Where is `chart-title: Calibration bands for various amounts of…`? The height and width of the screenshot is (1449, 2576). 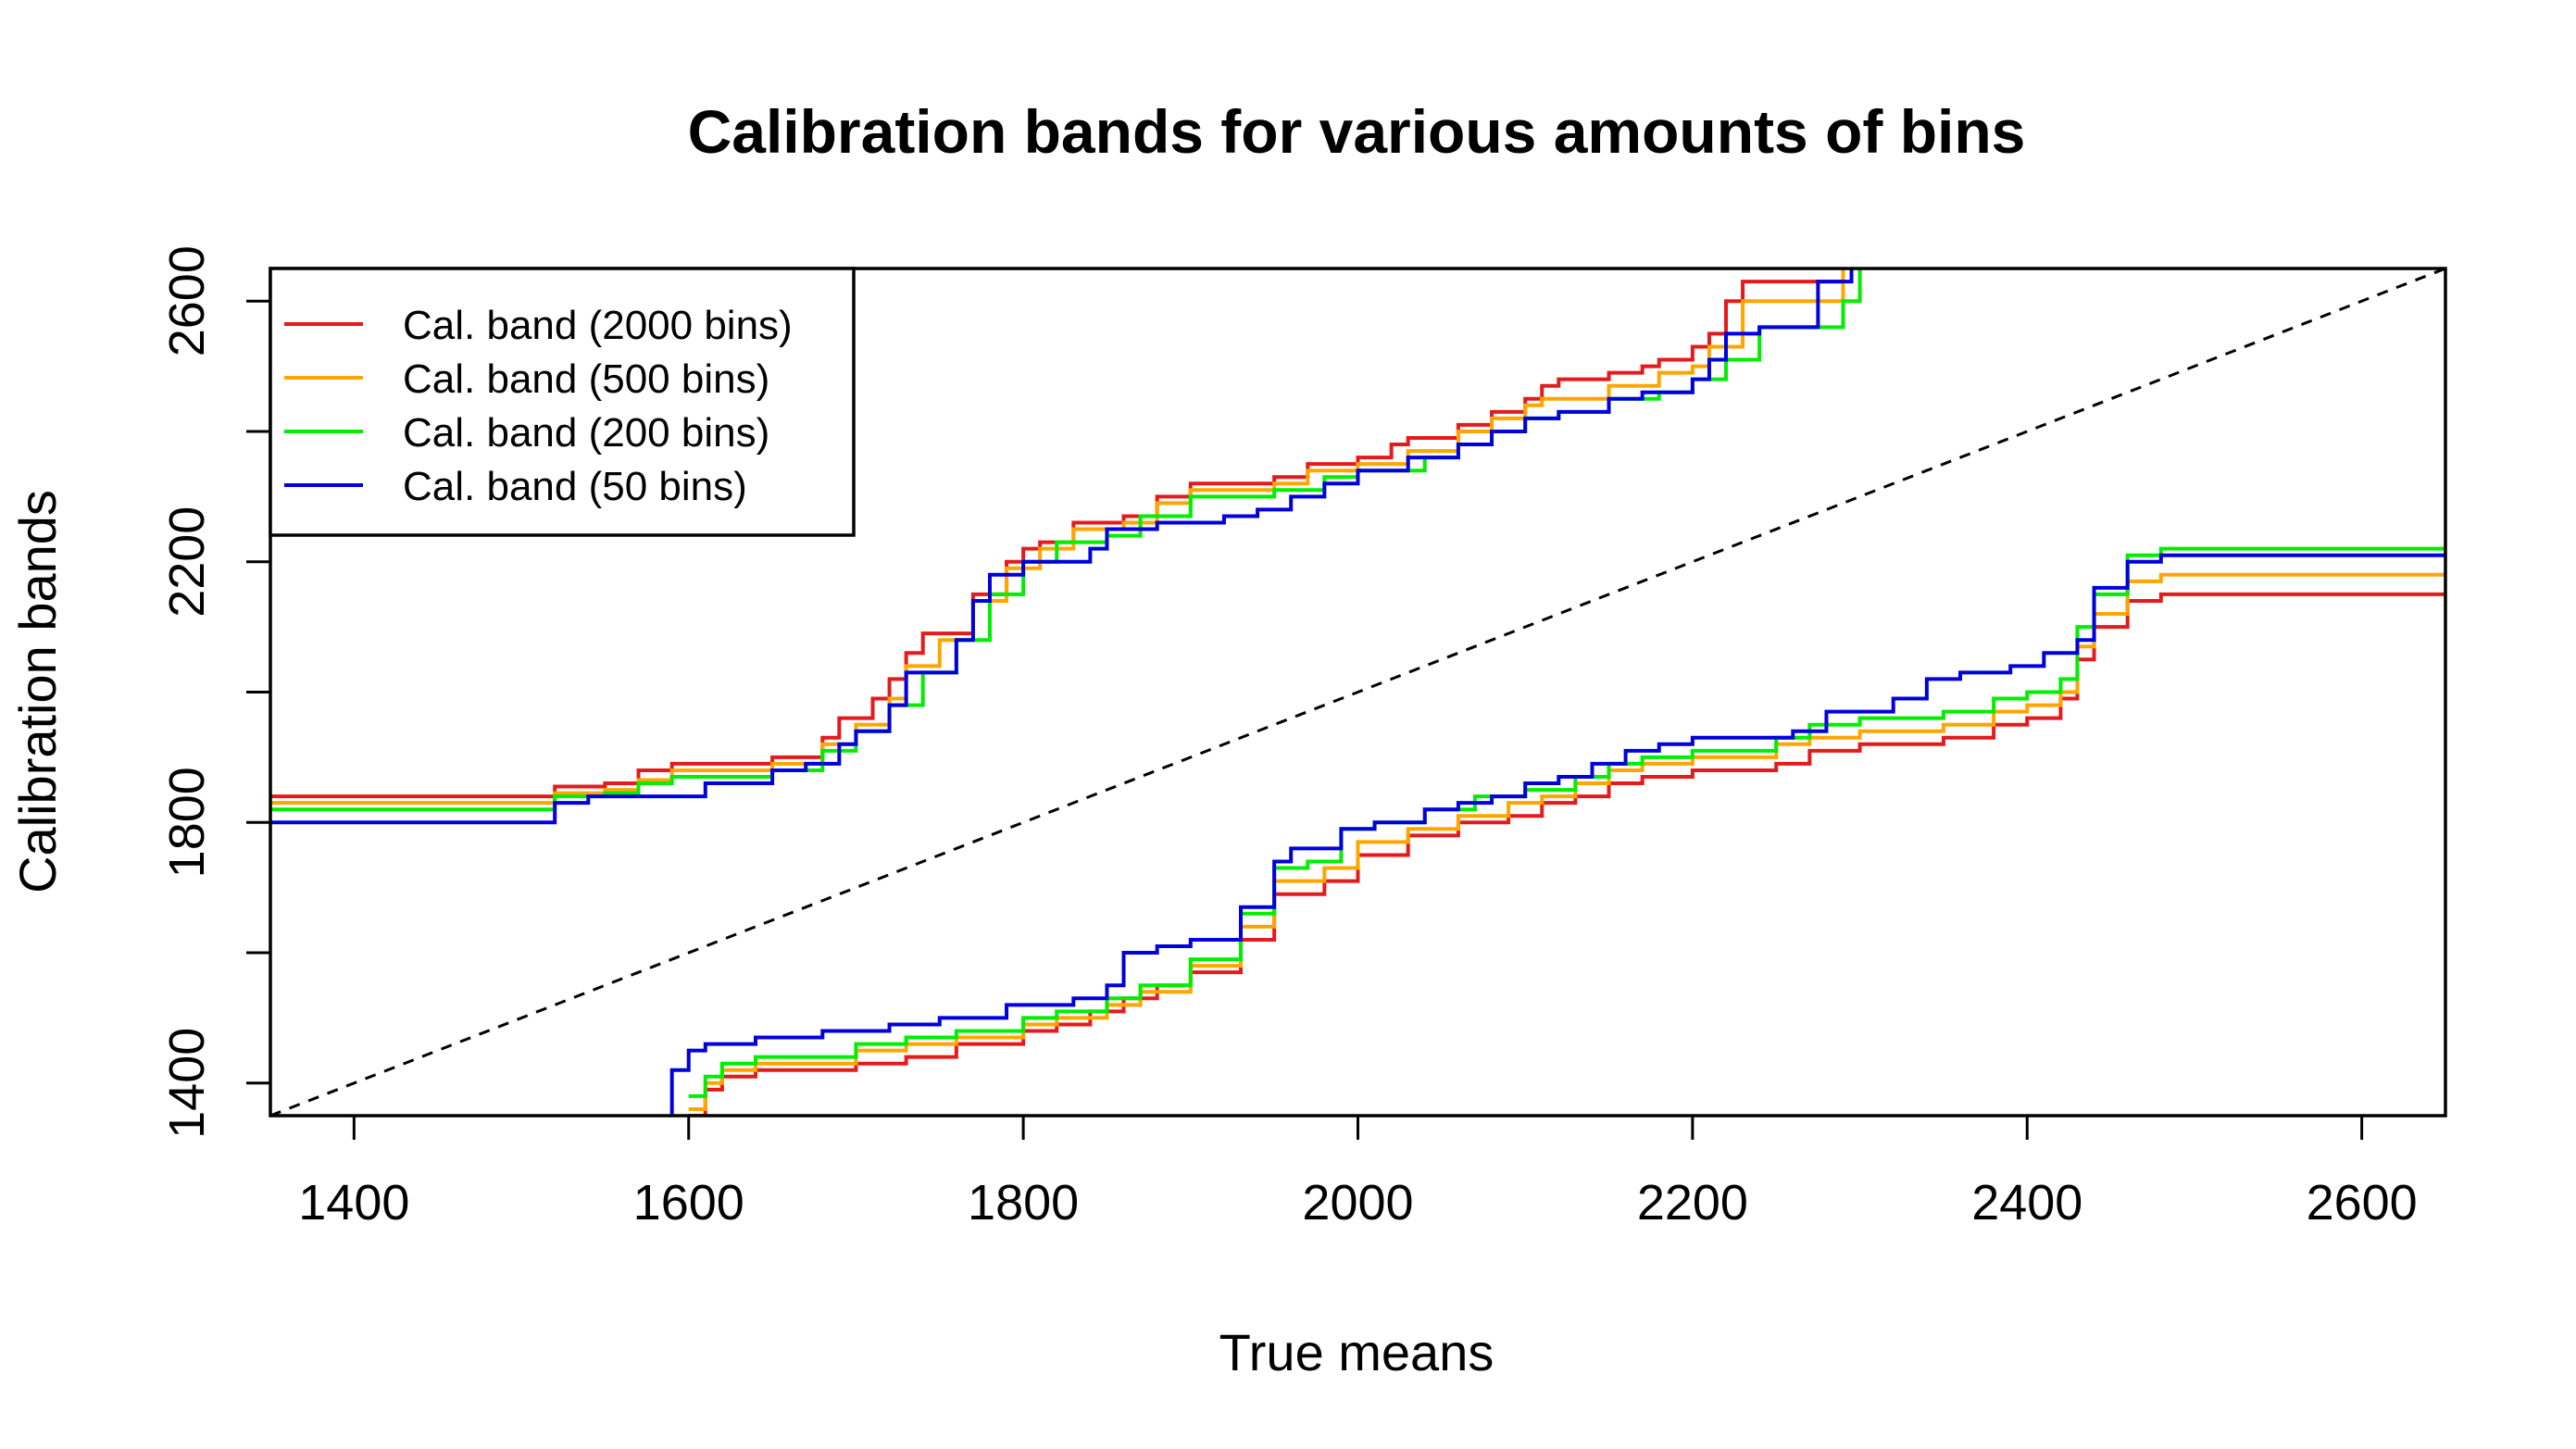 chart-title: Calibration bands for various amounts of… is located at coordinates (1357, 131).